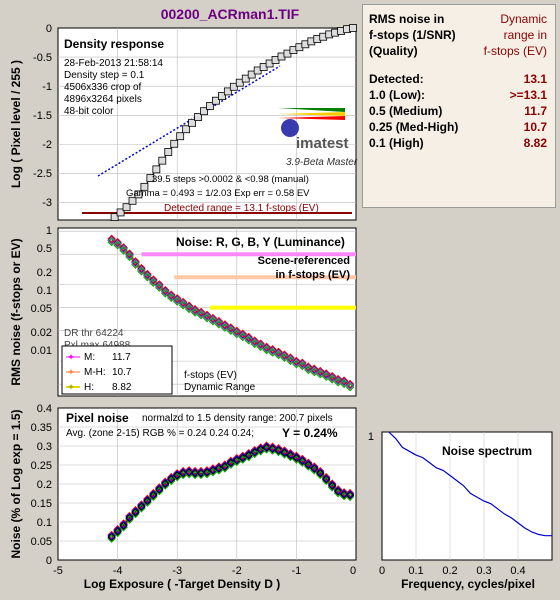 Image resolution: width=560 pixels, height=600 pixels. What do you see at coordinates (220, 387) in the screenshot?
I see `range-caption: Dynamic Range` at bounding box center [220, 387].